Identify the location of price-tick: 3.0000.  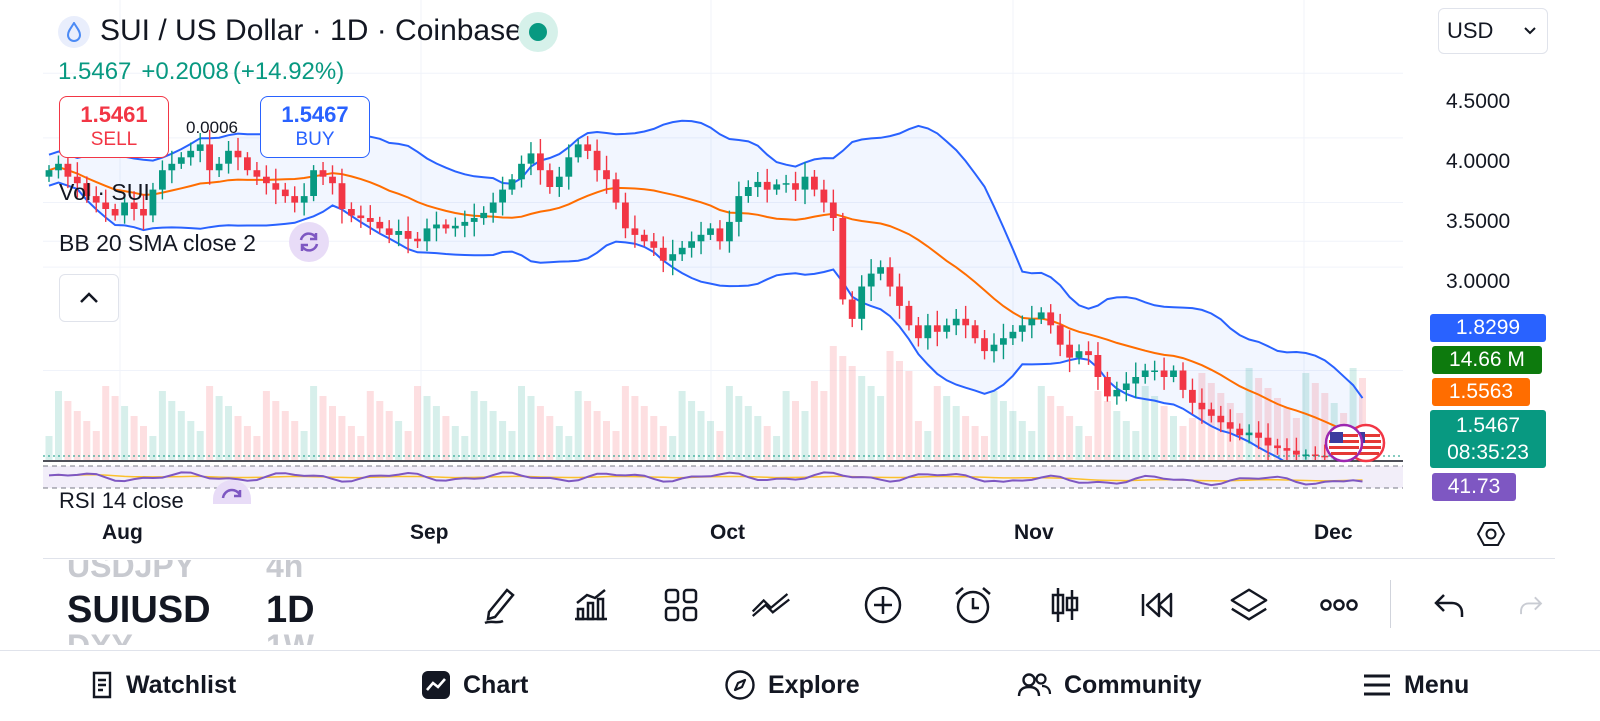
(1478, 281).